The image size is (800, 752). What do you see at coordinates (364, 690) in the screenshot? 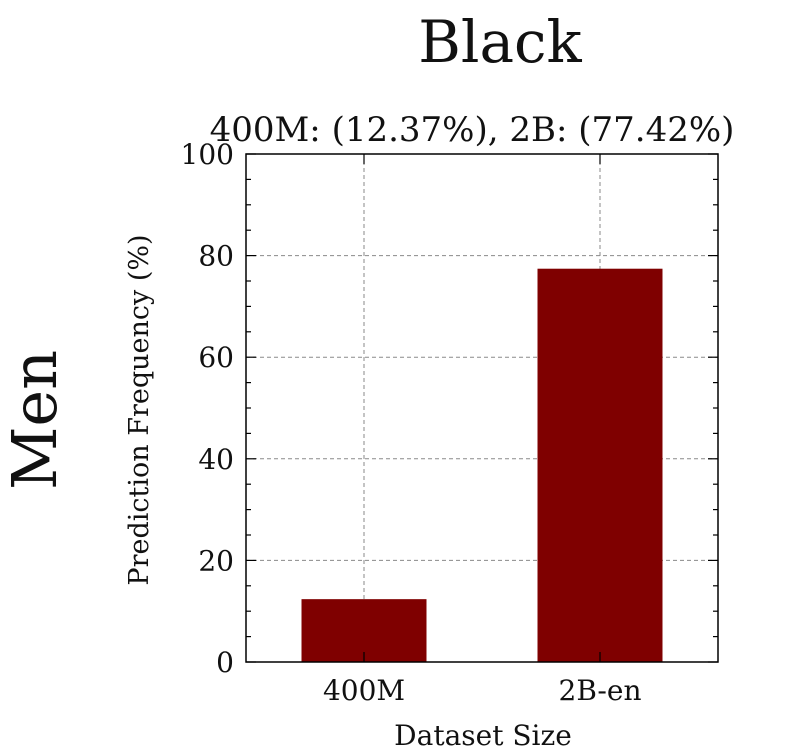
I see `x-tick-label: 400M` at bounding box center [364, 690].